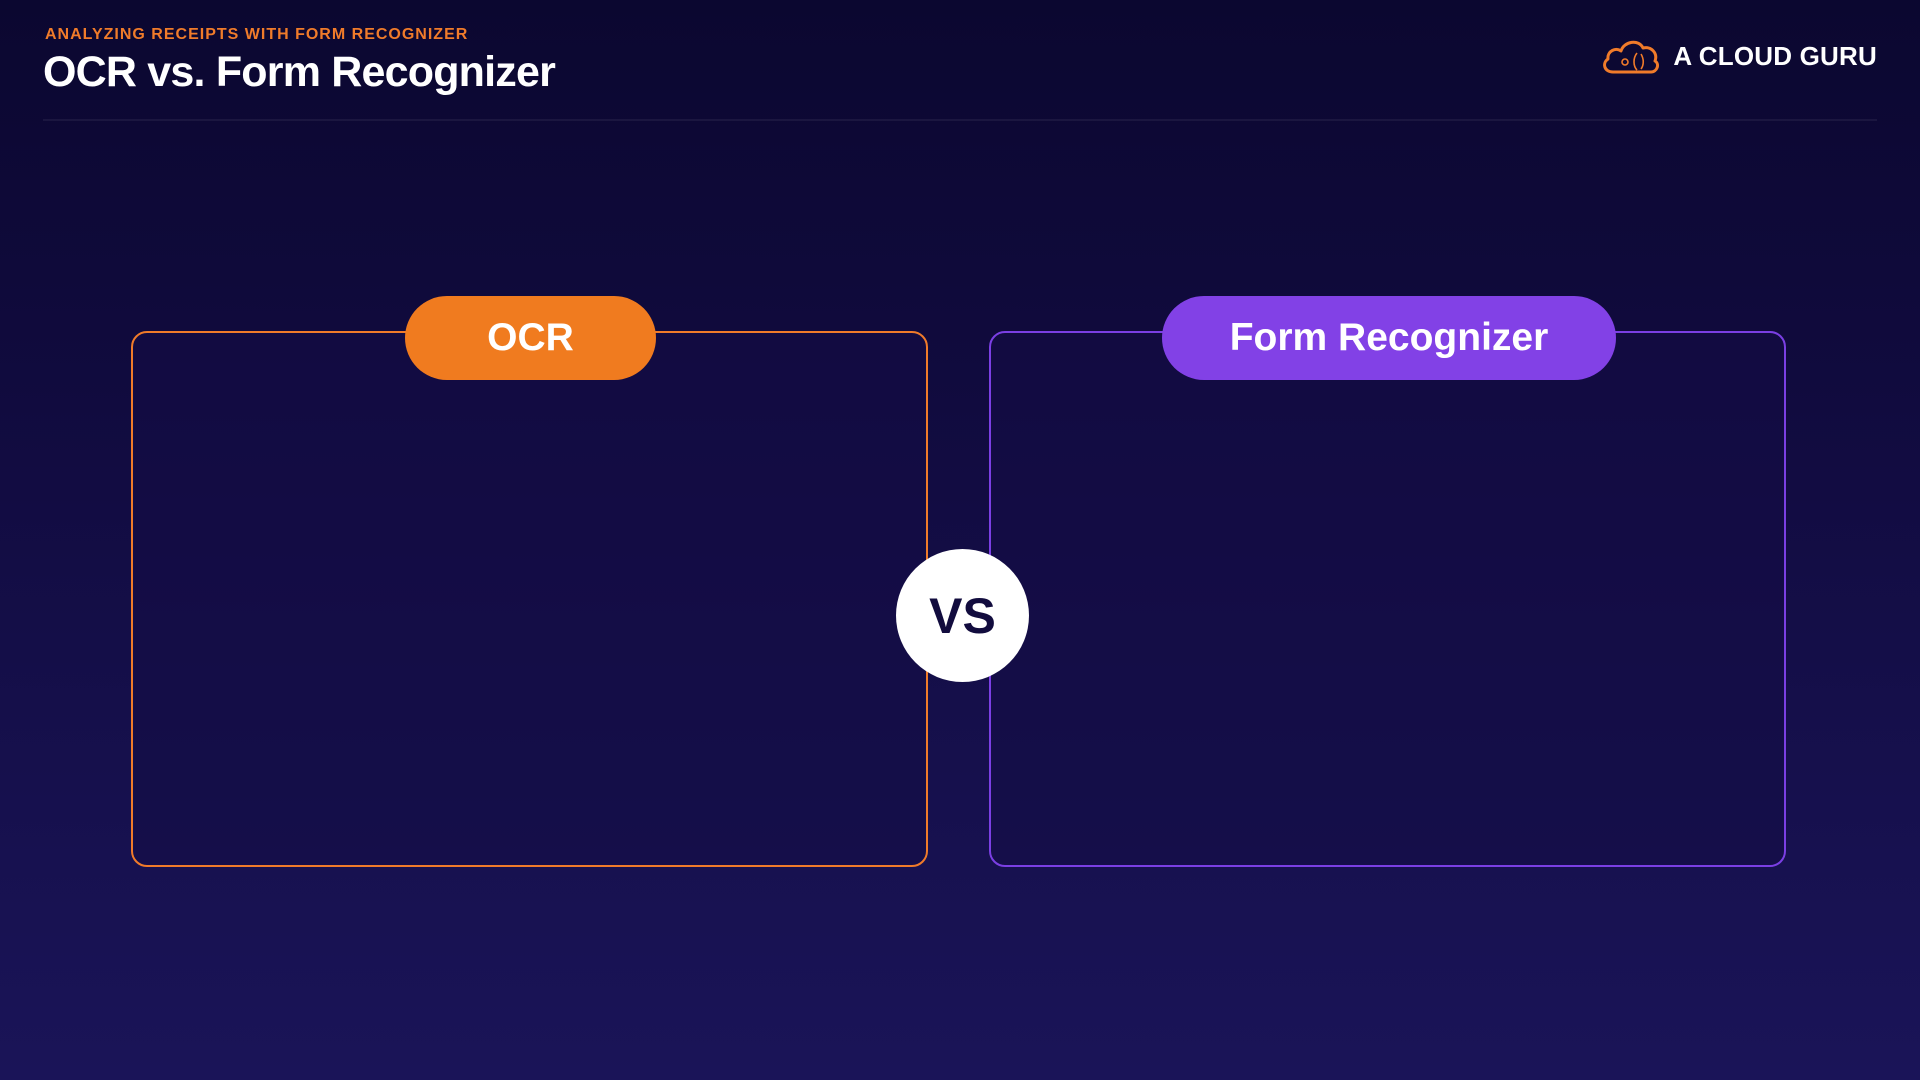 This screenshot has height=1080, width=1920. Describe the element at coordinates (530, 338) in the screenshot. I see `ocr-label-pill: OCR` at that location.